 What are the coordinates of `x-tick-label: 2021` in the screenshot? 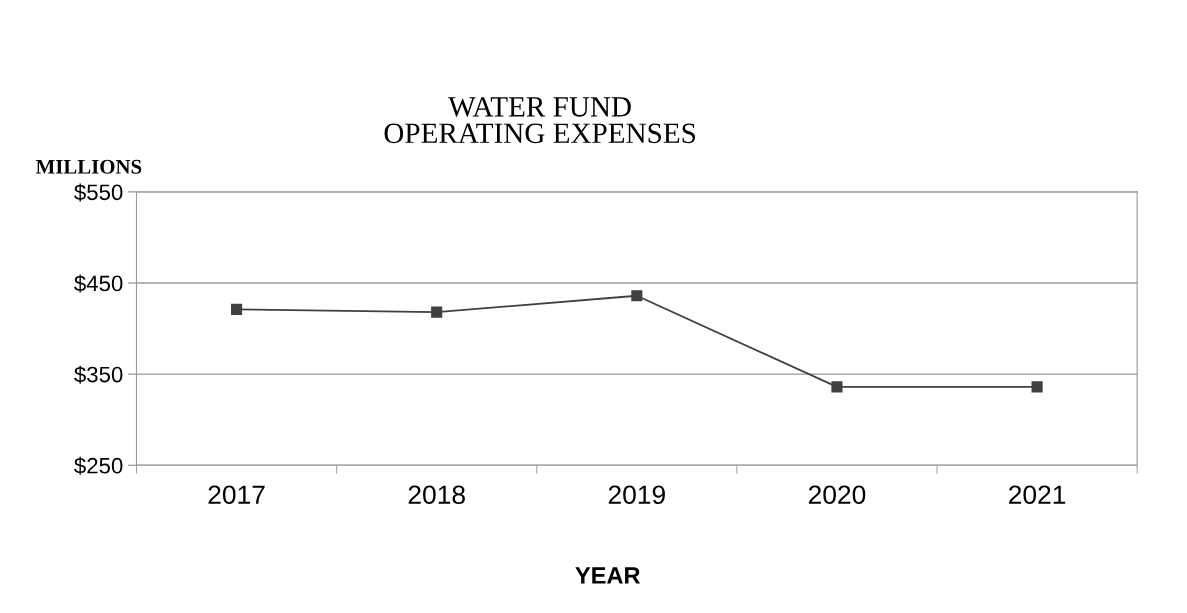 It's located at (1037, 495).